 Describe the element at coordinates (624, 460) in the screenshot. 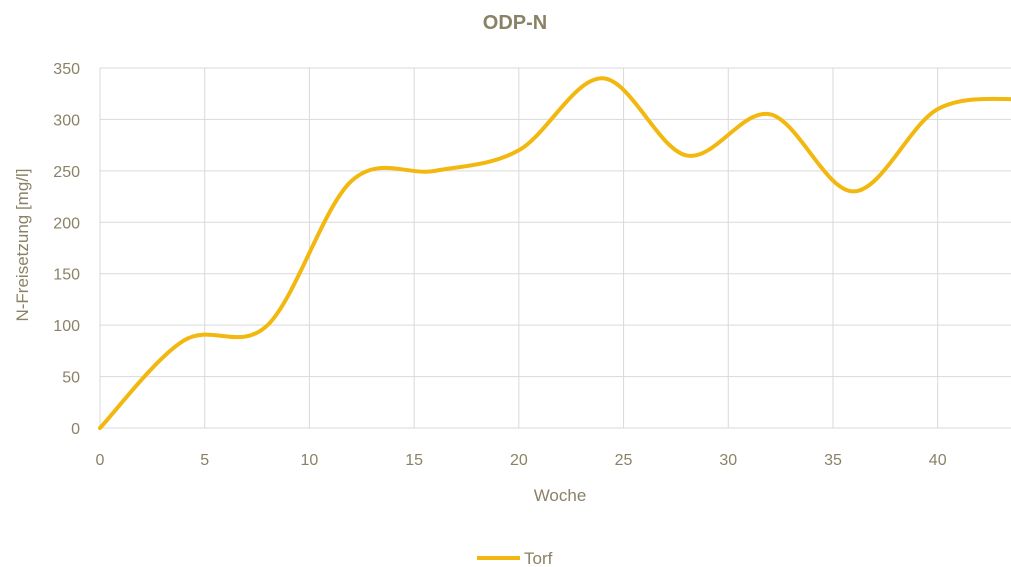

I see `x-tick-label: 25` at that location.